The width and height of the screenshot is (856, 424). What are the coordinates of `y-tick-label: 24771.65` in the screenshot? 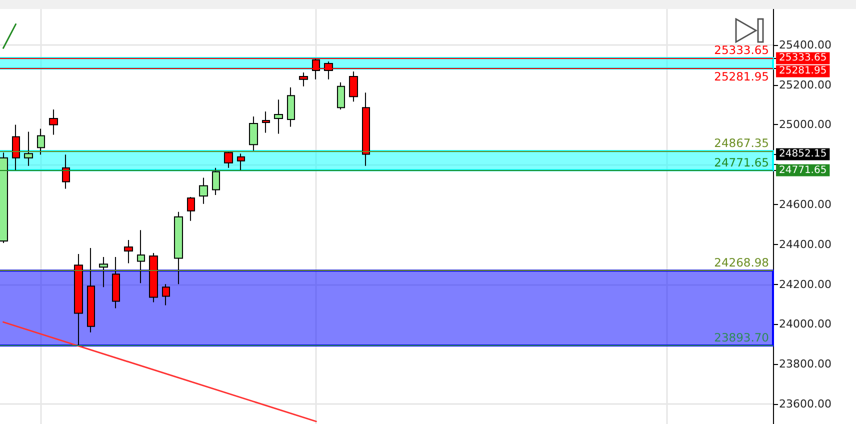 It's located at (803, 170).